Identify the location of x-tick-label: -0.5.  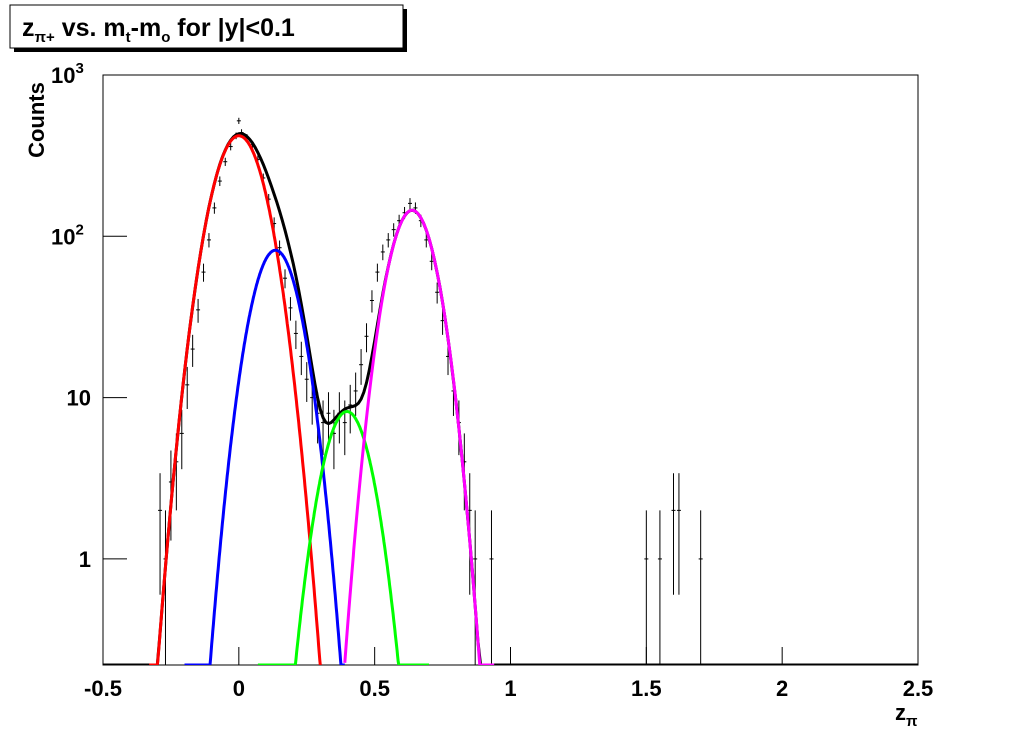
(103, 688).